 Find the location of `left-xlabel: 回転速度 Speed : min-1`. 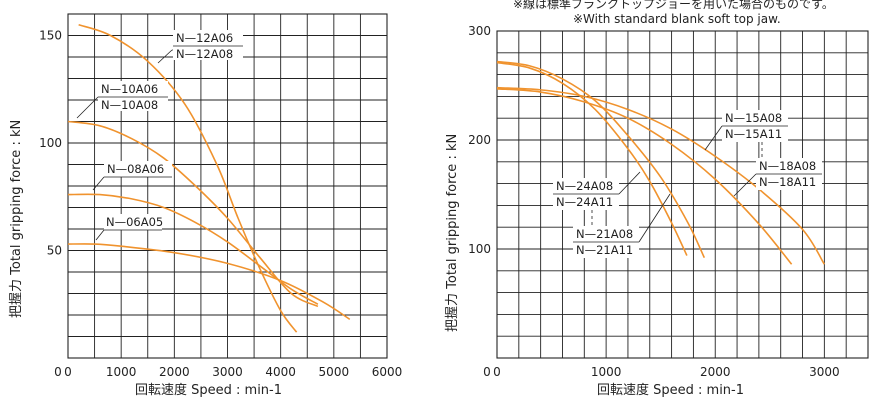

left-xlabel: 回転速度 Speed : min-1 is located at coordinates (208, 390).